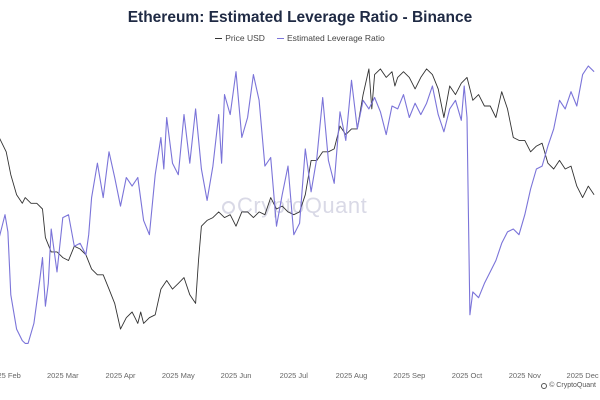 The width and height of the screenshot is (600, 400). I want to click on legend-item-leverage: Estimated Leverage Ratio, so click(330, 38).